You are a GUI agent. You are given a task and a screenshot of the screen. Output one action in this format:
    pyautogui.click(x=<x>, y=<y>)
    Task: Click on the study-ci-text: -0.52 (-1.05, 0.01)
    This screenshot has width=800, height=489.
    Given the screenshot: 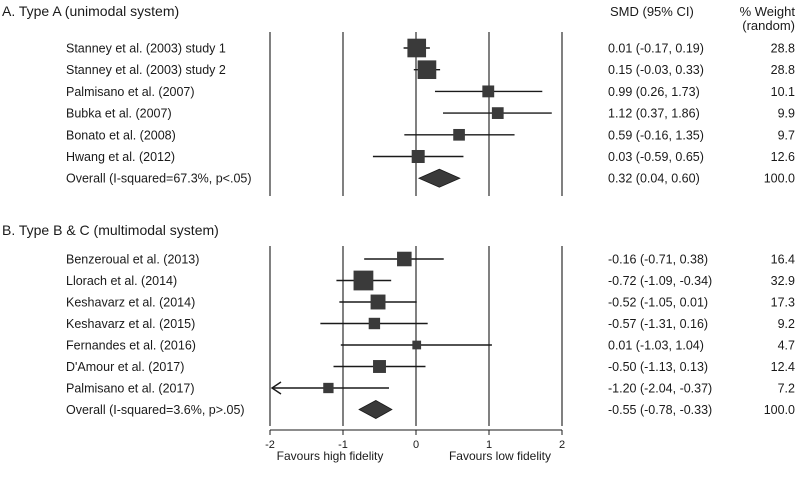 What is the action you would take?
    pyautogui.click(x=658, y=303)
    